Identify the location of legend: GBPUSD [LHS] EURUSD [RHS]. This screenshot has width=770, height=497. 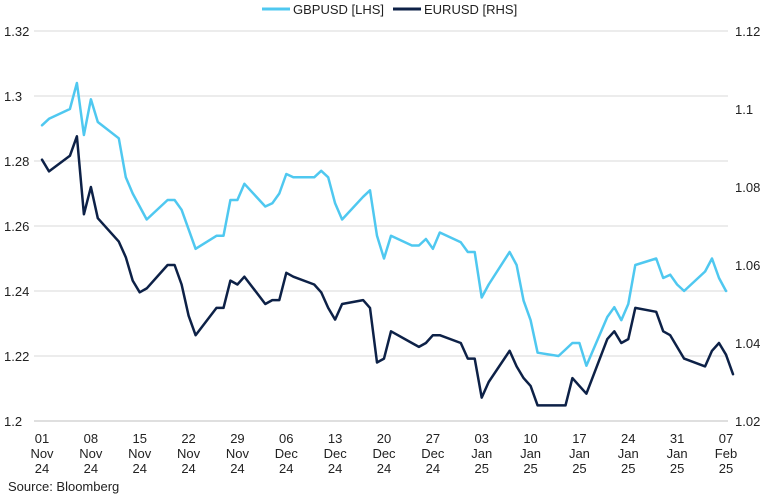
(389, 9).